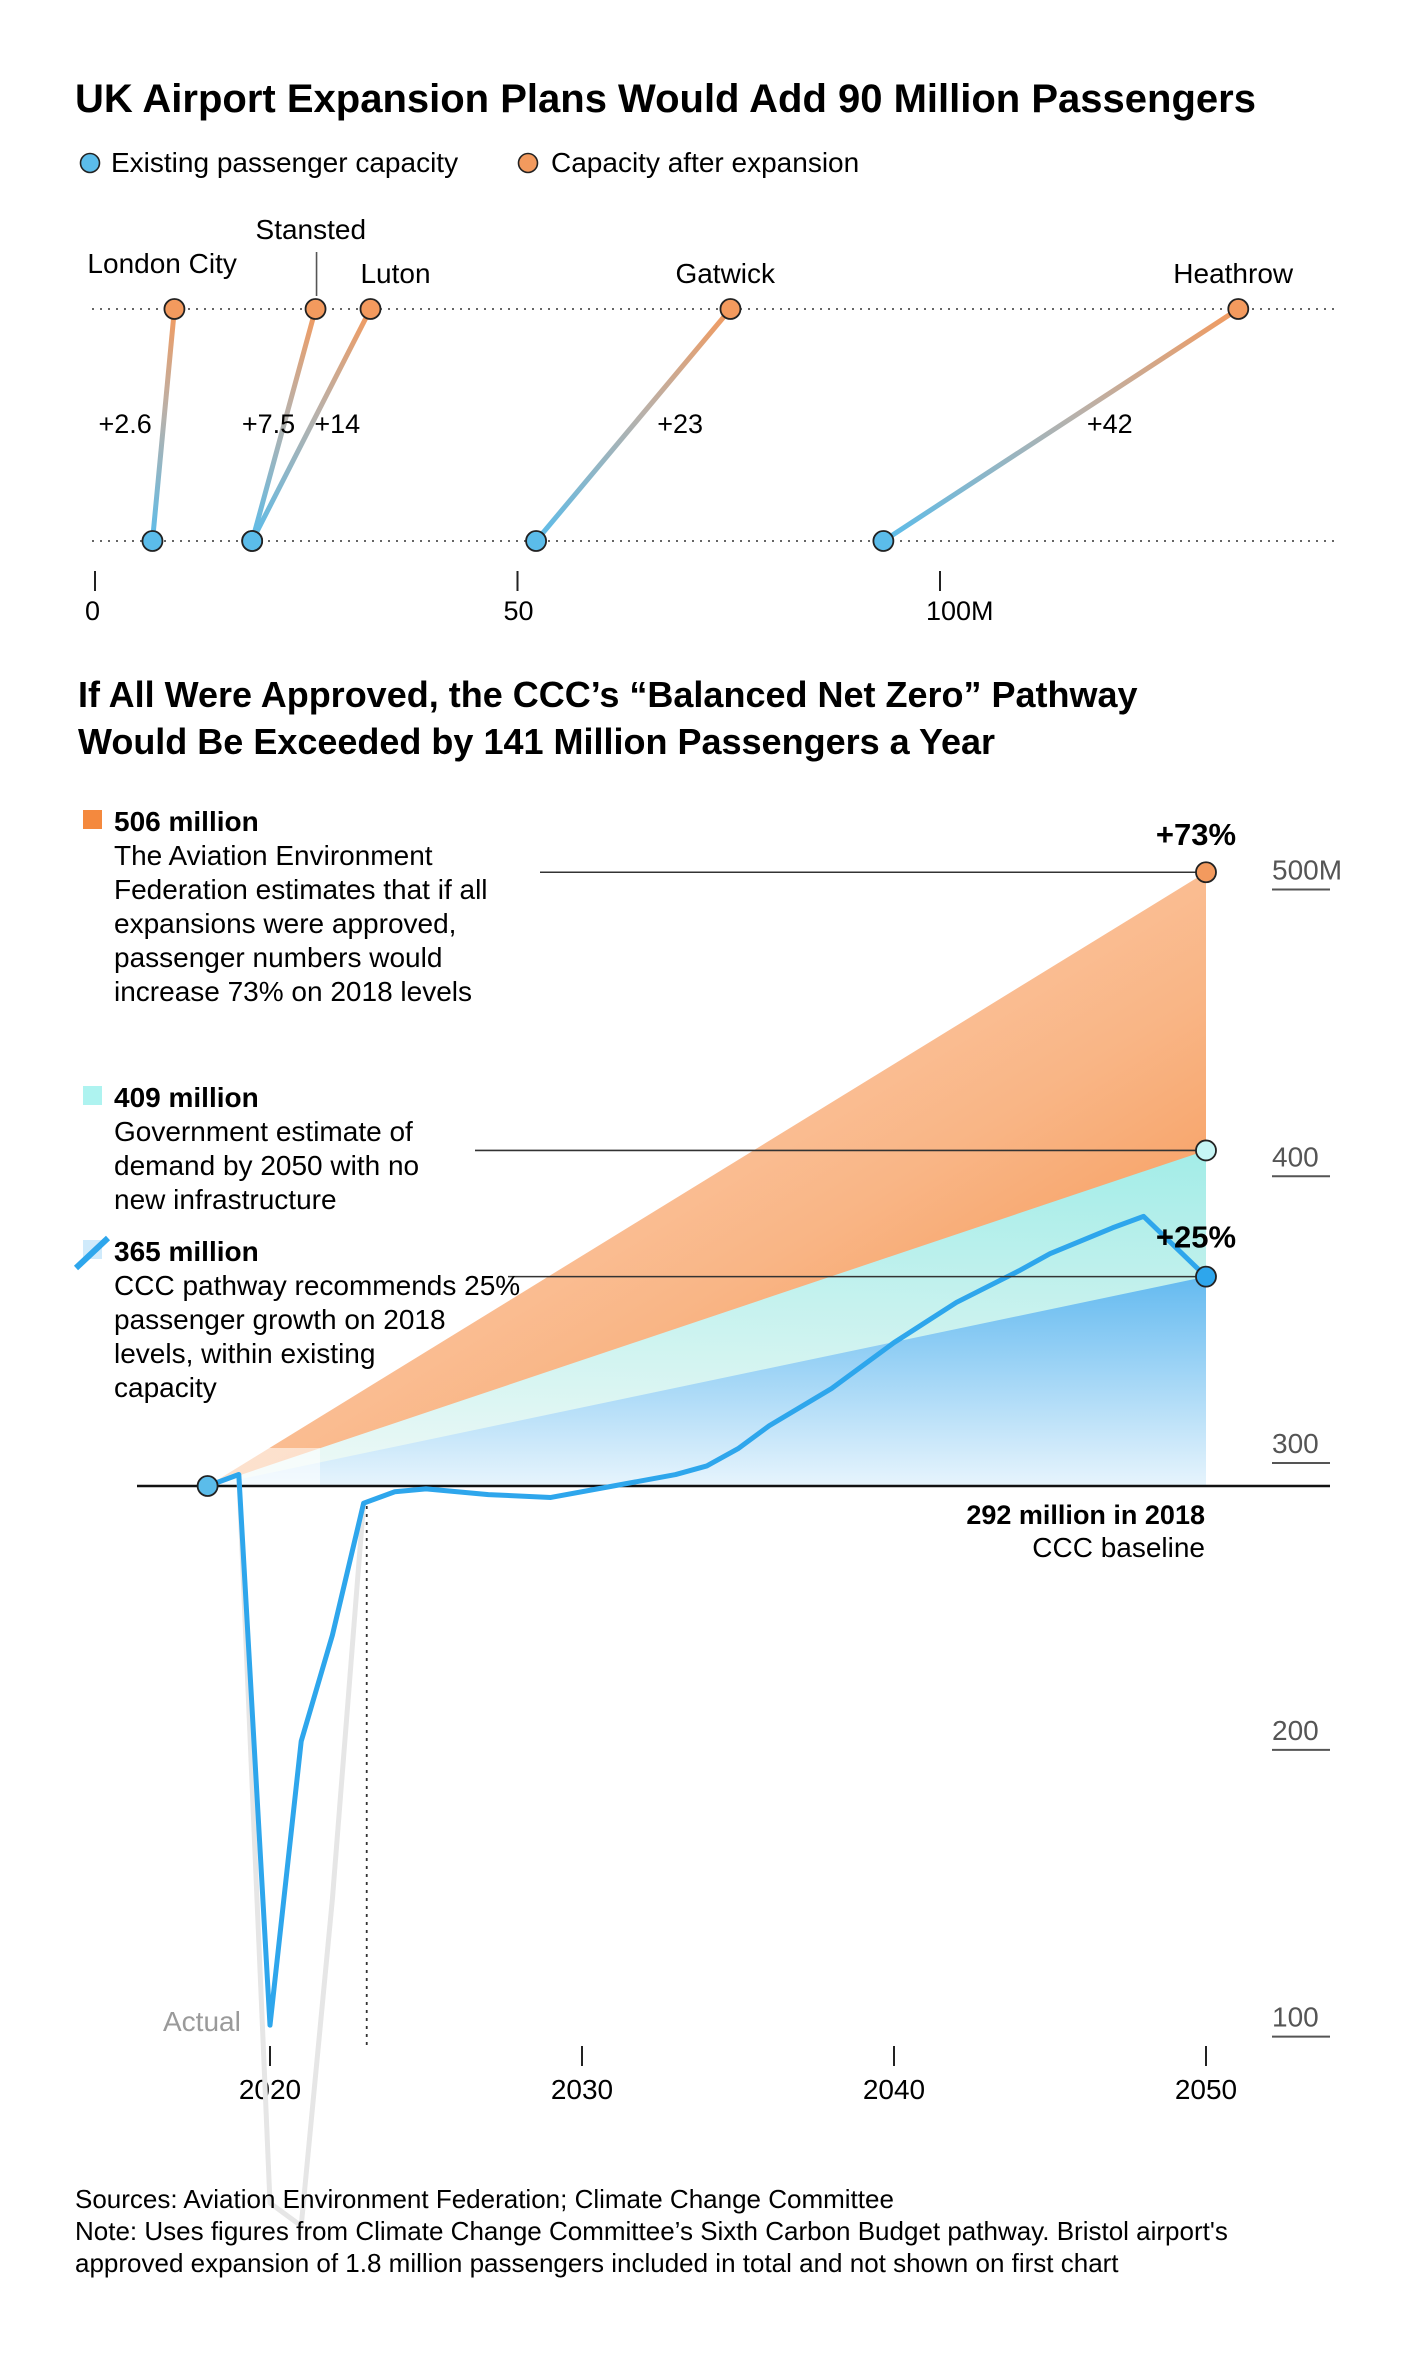 This screenshot has height=2355, width=1420. I want to click on heathrow-existing-point, so click(883, 541).